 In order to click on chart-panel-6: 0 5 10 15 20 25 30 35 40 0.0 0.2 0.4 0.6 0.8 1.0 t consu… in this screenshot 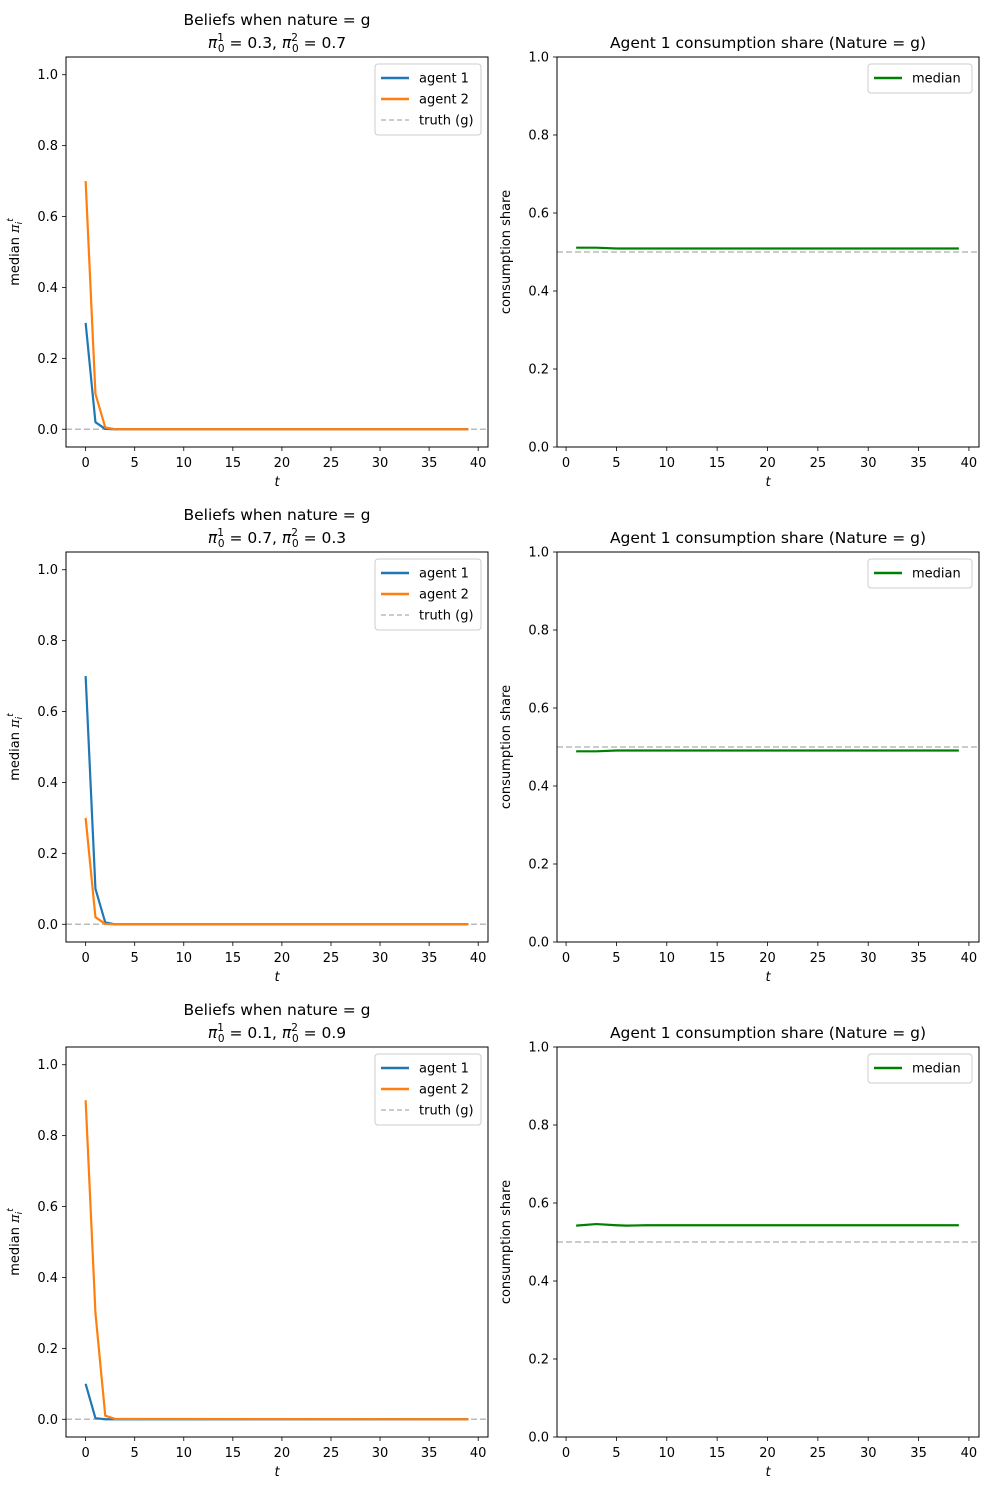, I will do `click(739, 1252)`.